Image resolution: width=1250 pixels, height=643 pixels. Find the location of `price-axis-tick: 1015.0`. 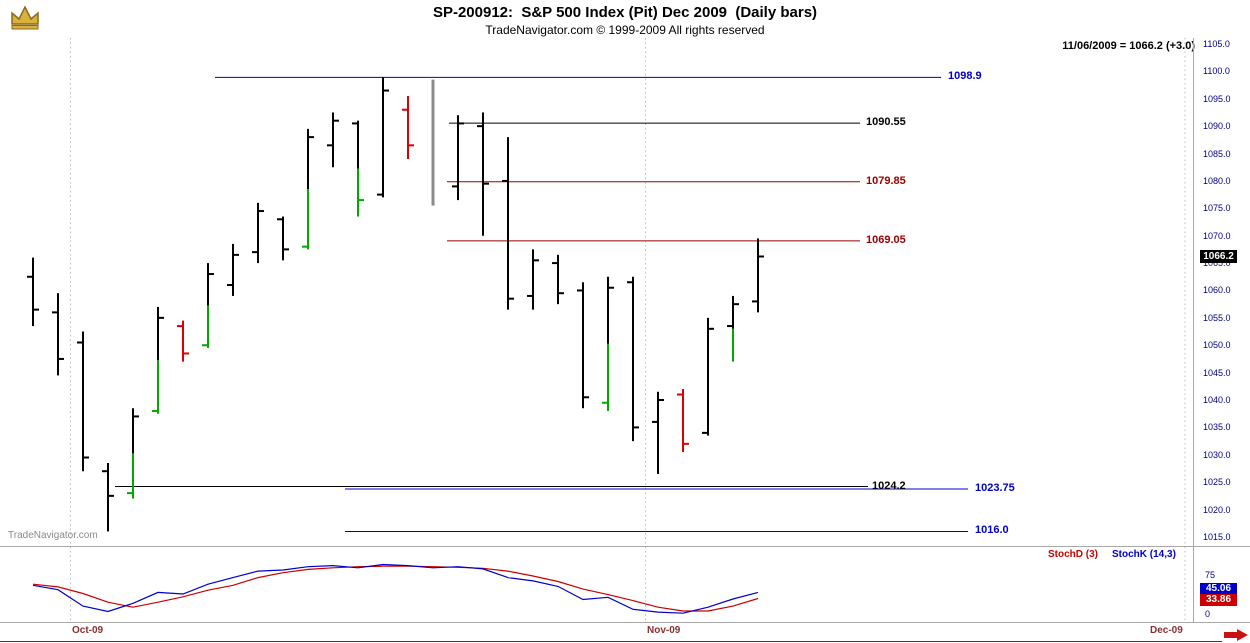

price-axis-tick: 1015.0 is located at coordinates (1217, 536).